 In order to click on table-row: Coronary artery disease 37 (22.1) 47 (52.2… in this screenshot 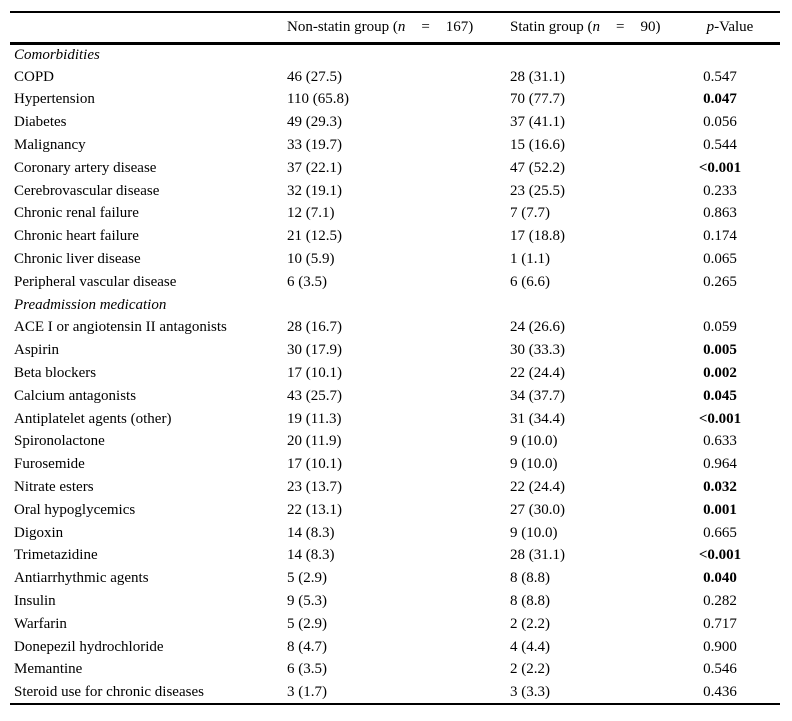, I will do `click(395, 168)`.